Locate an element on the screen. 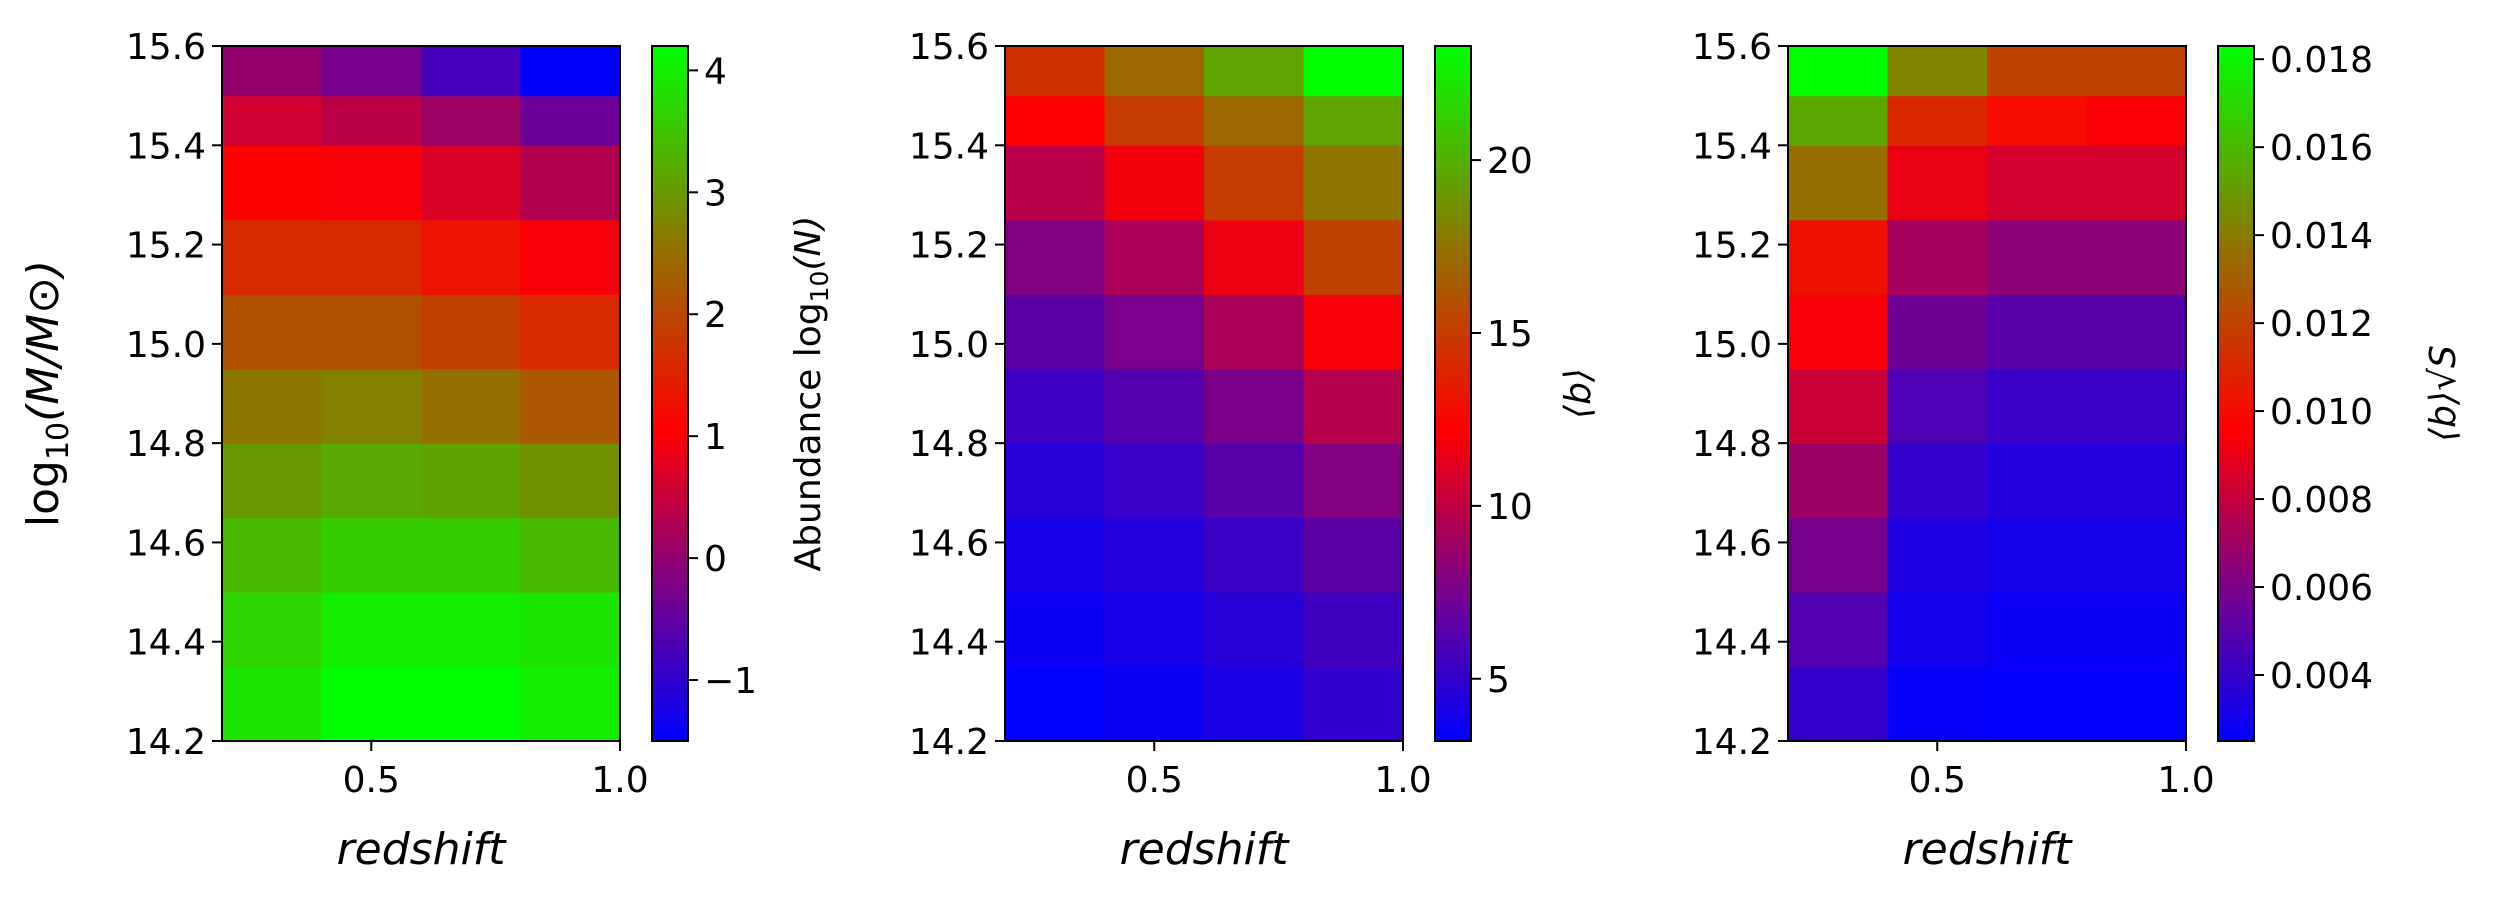  y-tick-label: 14.4 is located at coordinates (166, 643).